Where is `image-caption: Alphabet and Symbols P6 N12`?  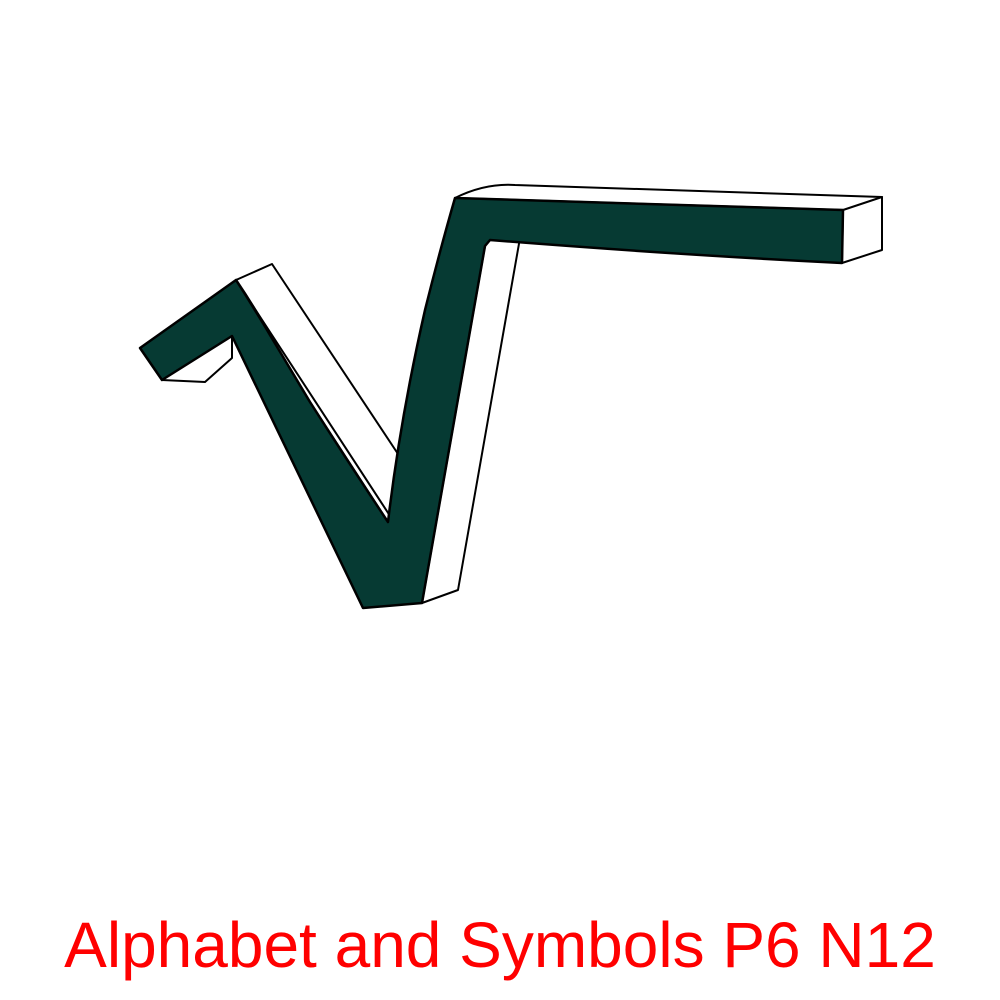 image-caption: Alphabet and Symbols P6 N12 is located at coordinates (500, 945).